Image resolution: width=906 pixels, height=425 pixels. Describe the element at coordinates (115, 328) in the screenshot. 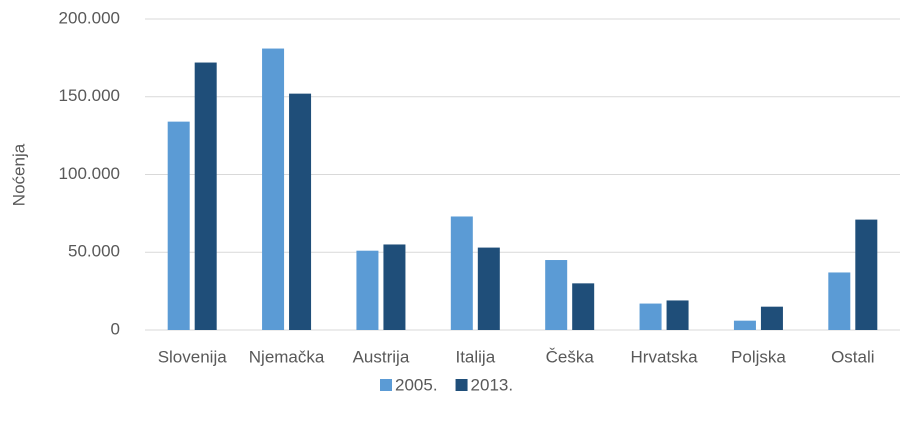

I see `y-tick-label: 0` at that location.